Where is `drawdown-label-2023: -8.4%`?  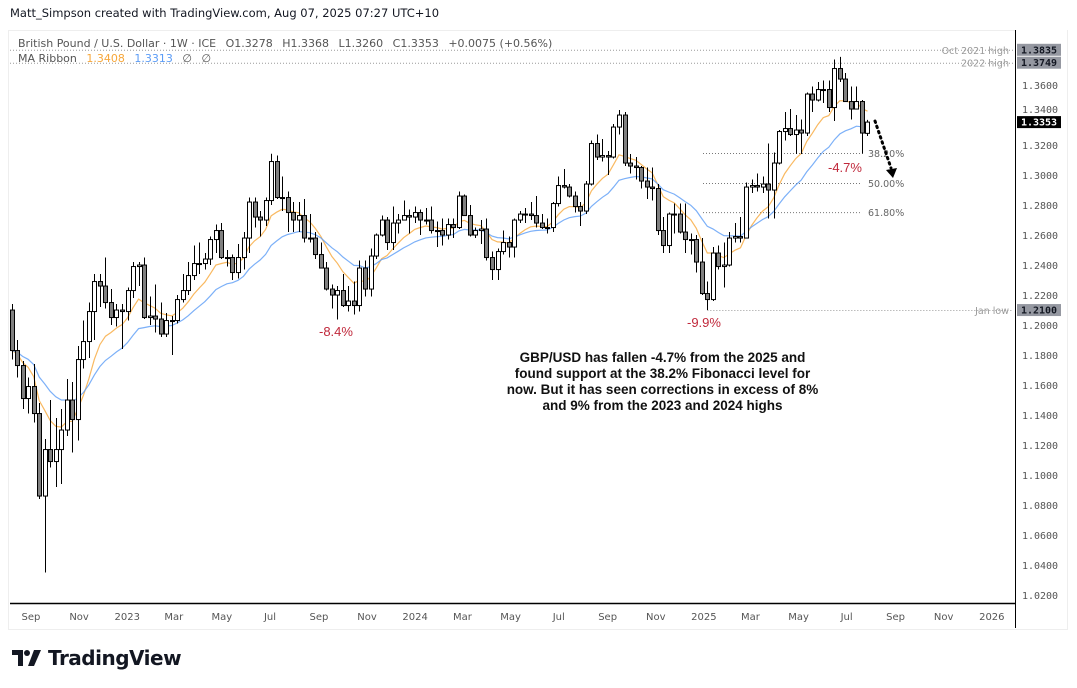 drawdown-label-2023: -8.4% is located at coordinates (336, 331).